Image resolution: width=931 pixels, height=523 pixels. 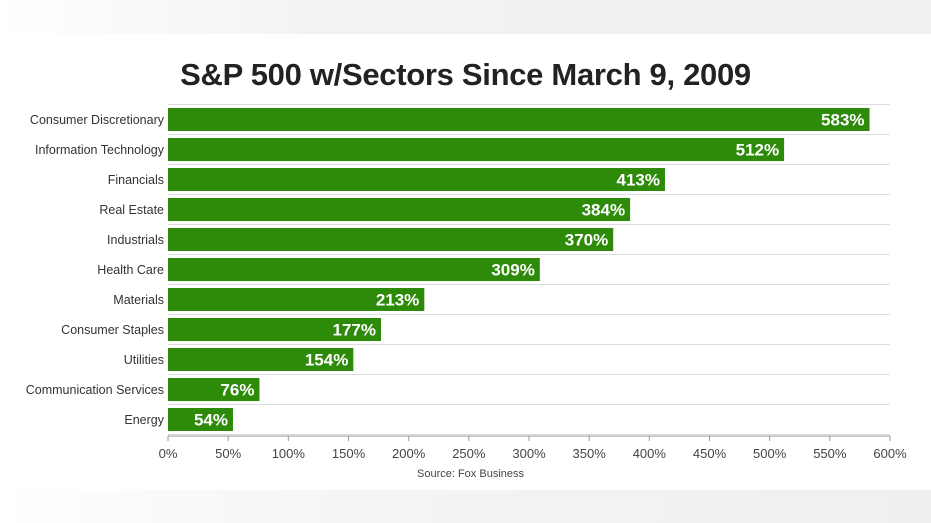 I want to click on source-note: Source: Fox Business, so click(x=470, y=474).